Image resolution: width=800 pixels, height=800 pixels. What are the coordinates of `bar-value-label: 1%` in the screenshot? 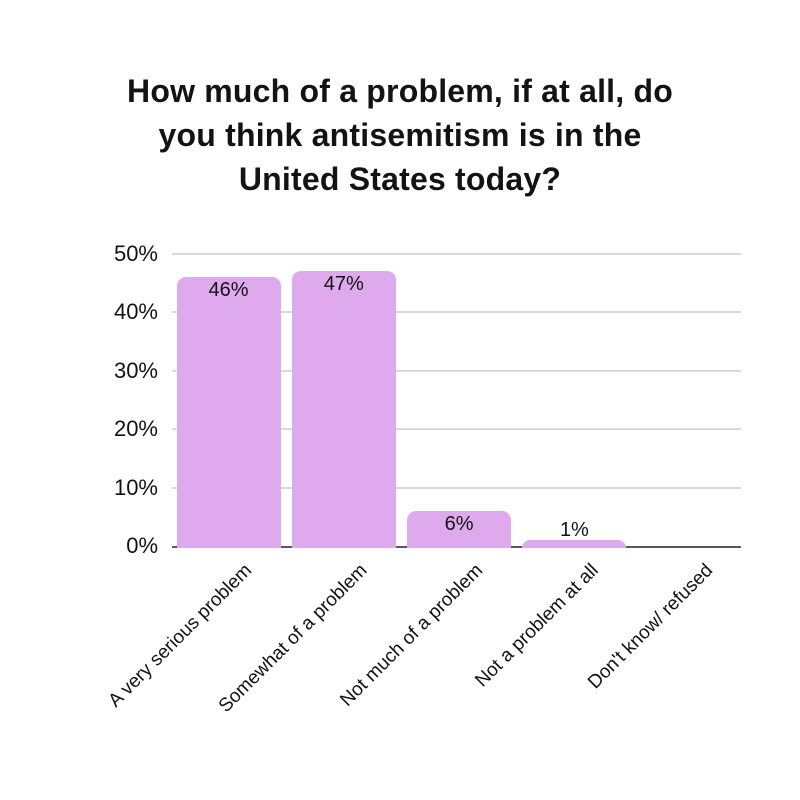 It's located at (574, 530).